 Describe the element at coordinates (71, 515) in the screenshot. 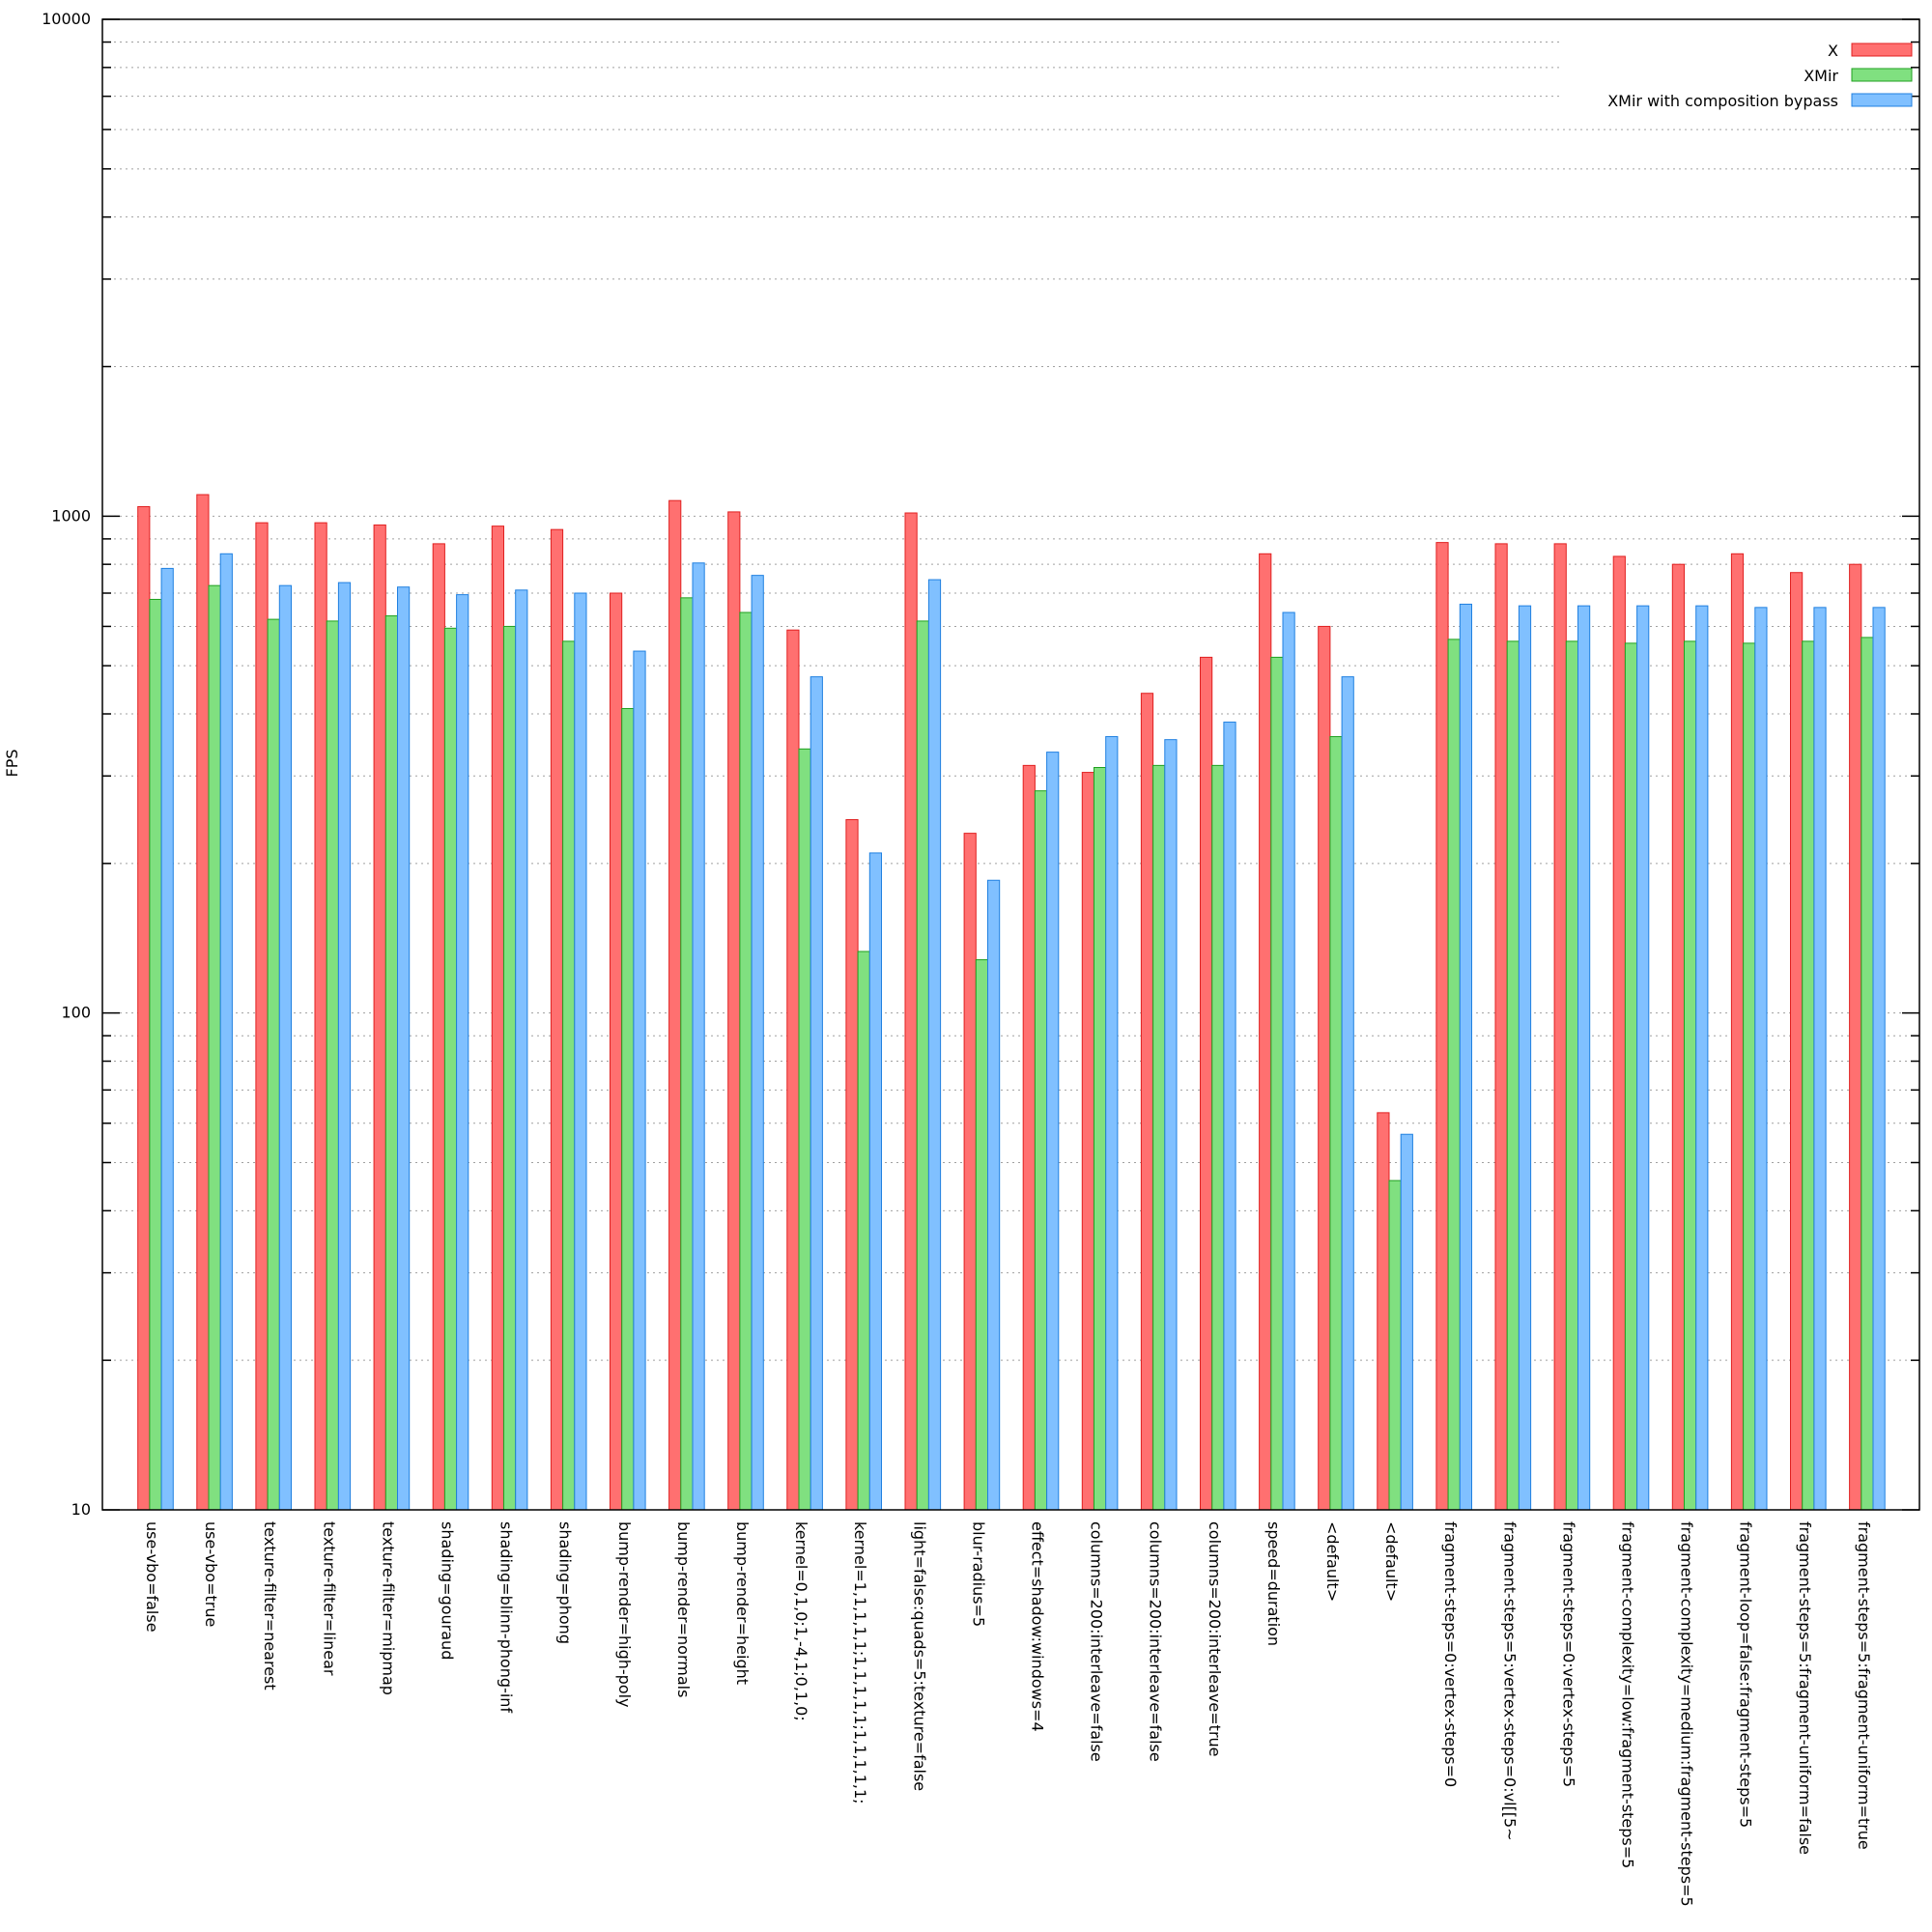

I see `y-tick-label: 1000` at that location.